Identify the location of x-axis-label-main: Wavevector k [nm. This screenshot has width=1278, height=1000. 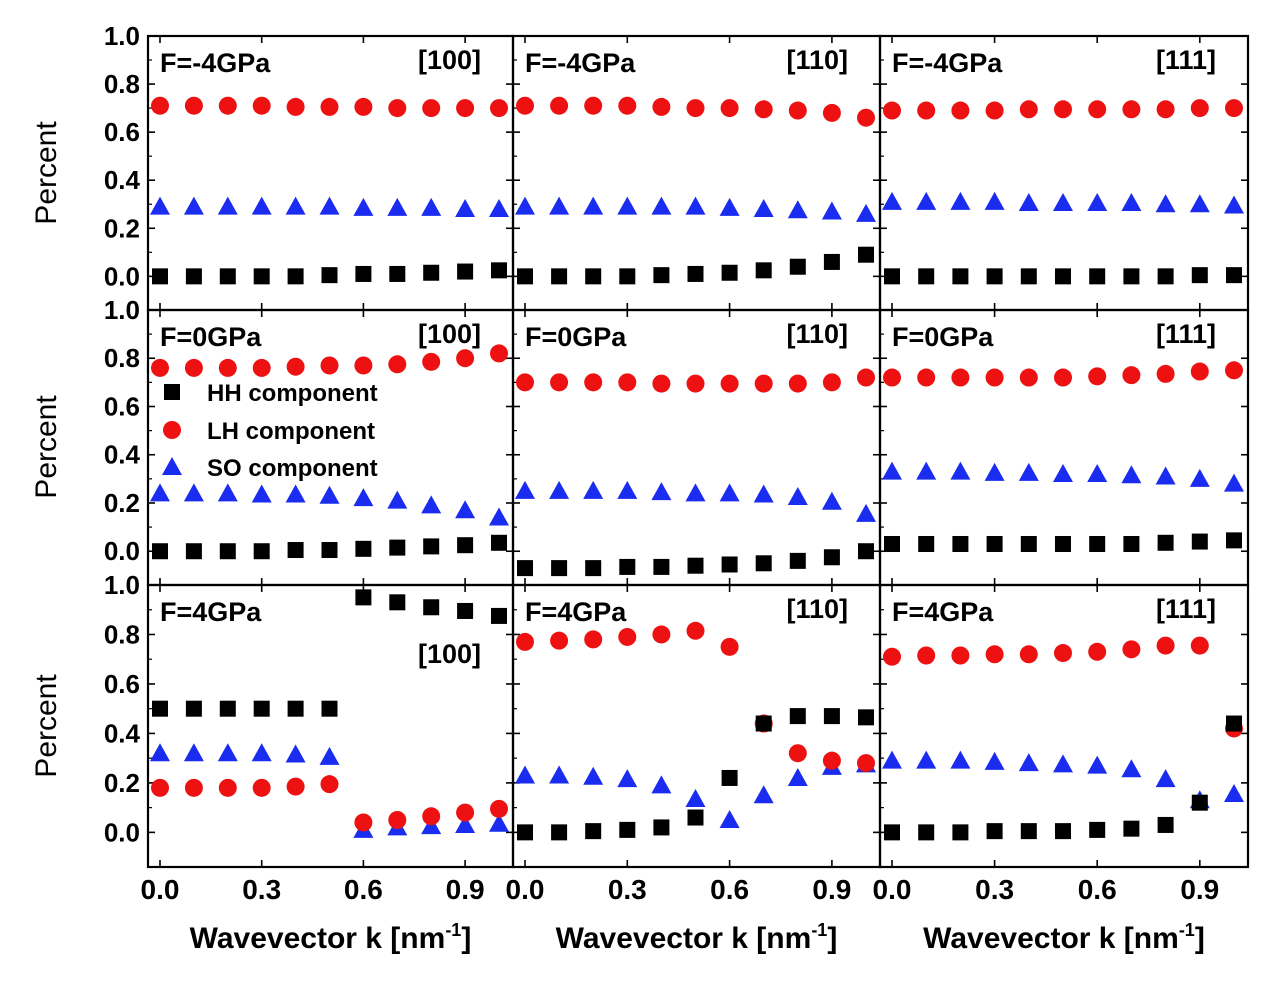
(318, 938).